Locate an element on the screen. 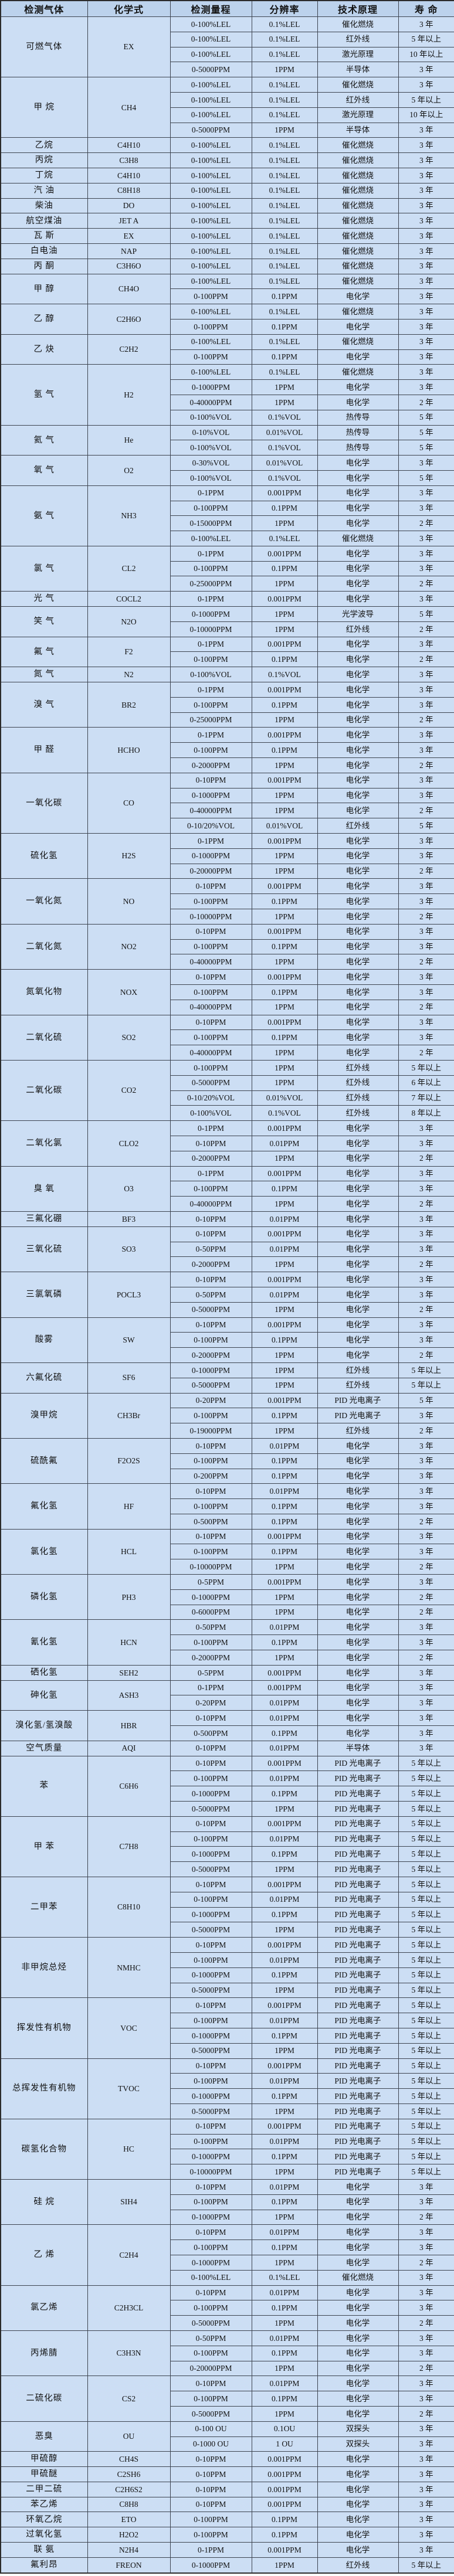 The image size is (454, 2576). table-row: 三氟化硼 BF3 0-10PPM 0.01PPM 电化学 3 年 is located at coordinates (227, 1219).